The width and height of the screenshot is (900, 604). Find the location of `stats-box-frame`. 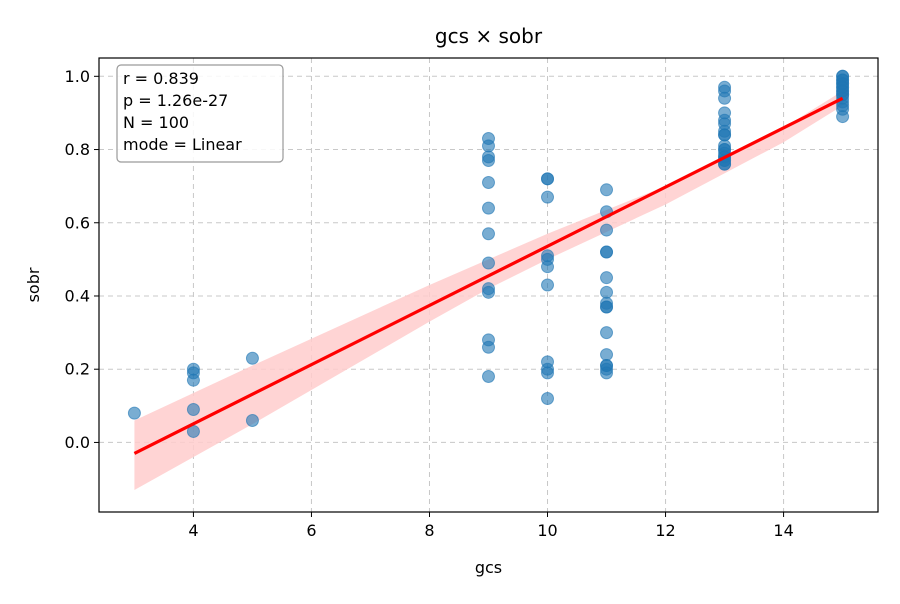

stats-box-frame is located at coordinates (200, 113).